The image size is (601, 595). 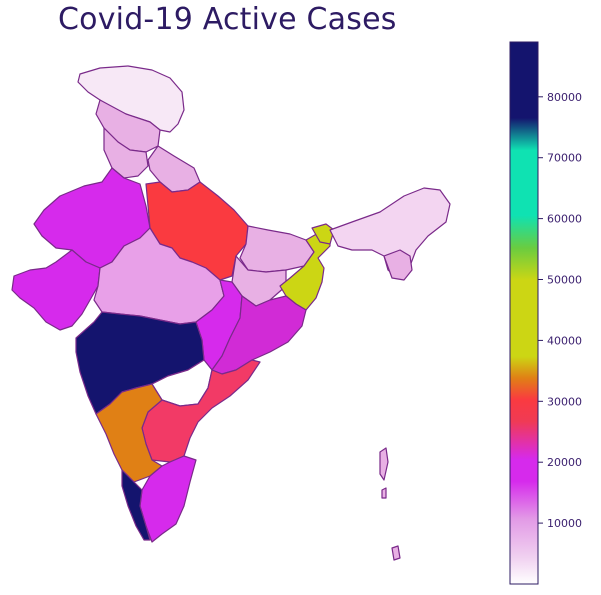 What do you see at coordinates (131, 99) in the screenshot?
I see `jammu-kashmir-region` at bounding box center [131, 99].